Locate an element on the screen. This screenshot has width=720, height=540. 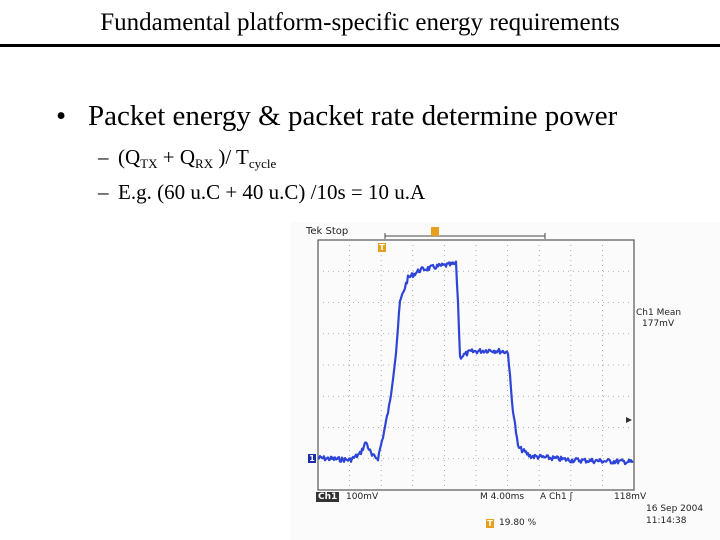
measurement-label: Ch1 Mean is located at coordinates (659, 313).